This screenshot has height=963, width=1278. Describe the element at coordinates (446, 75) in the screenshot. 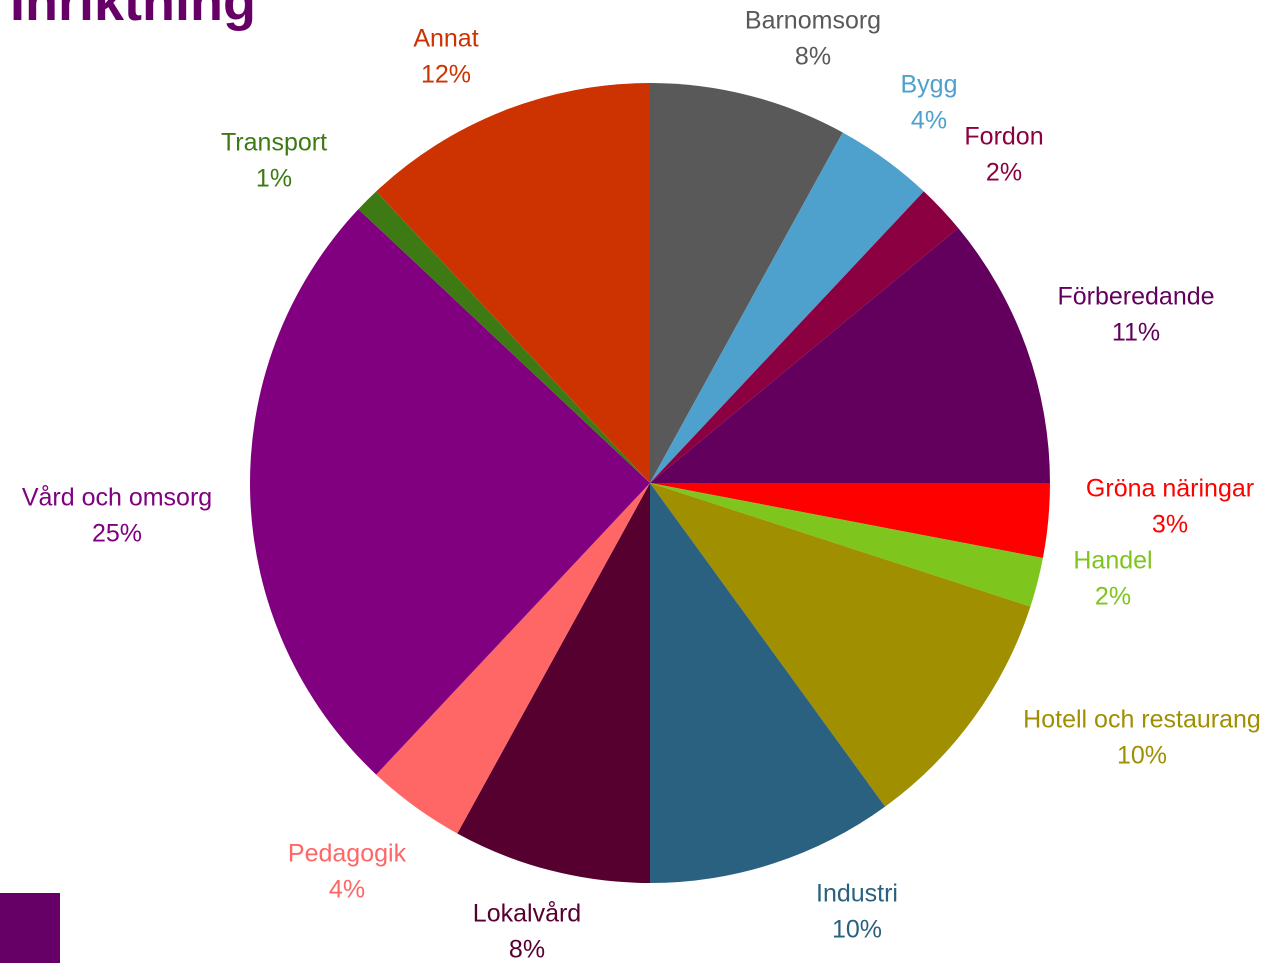

I see `slice-value: 12%` at that location.